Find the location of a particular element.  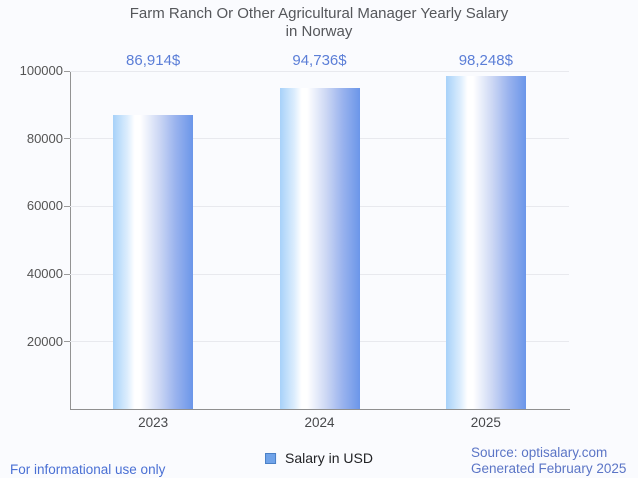

x-tick-label-2025: 2025 is located at coordinates (485, 422).